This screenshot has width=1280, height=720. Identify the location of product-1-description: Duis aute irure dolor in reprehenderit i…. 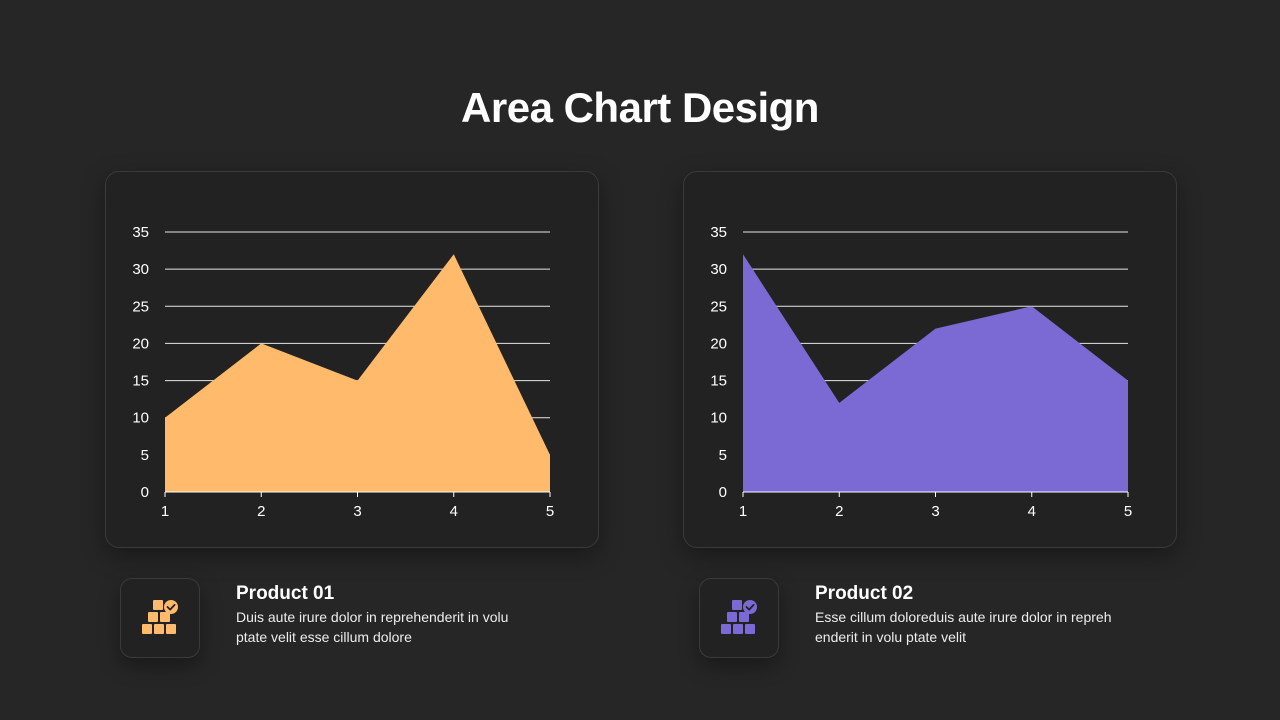
(372, 627).